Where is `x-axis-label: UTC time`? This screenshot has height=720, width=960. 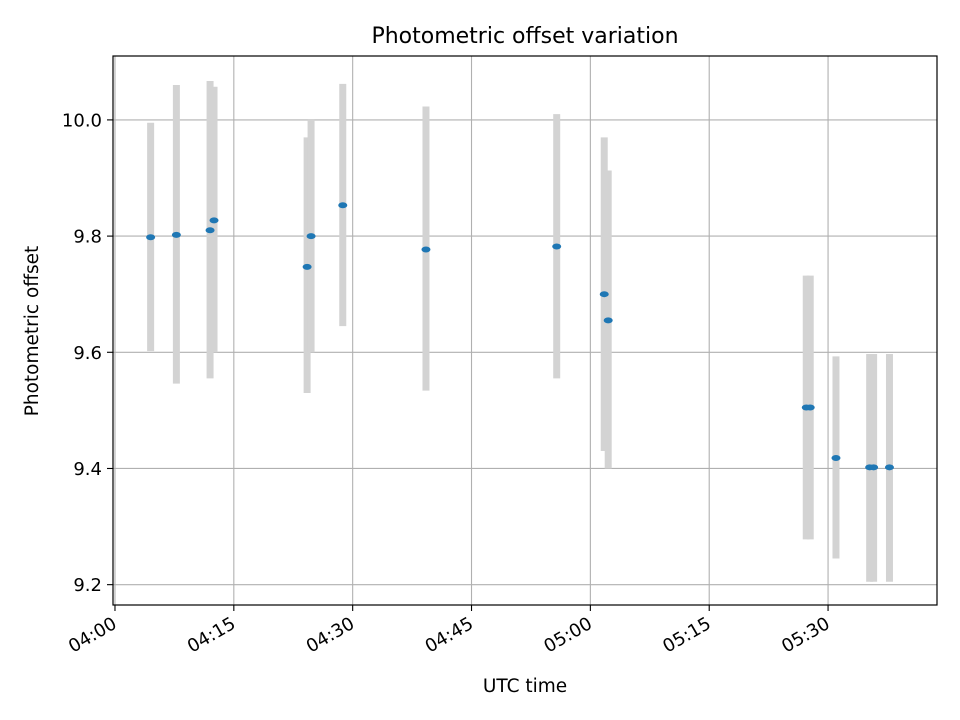 x-axis-label: UTC time is located at coordinates (525, 686).